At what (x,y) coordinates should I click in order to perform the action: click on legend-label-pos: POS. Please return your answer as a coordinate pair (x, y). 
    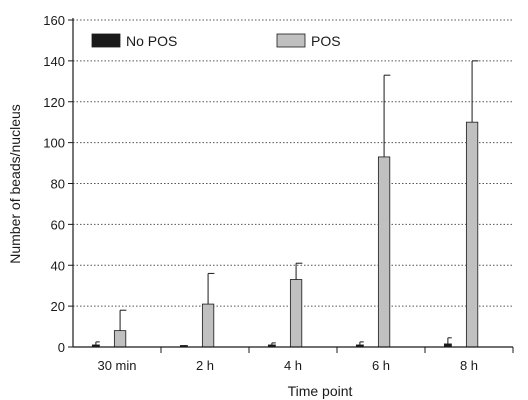
    Looking at the image, I should click on (326, 41).